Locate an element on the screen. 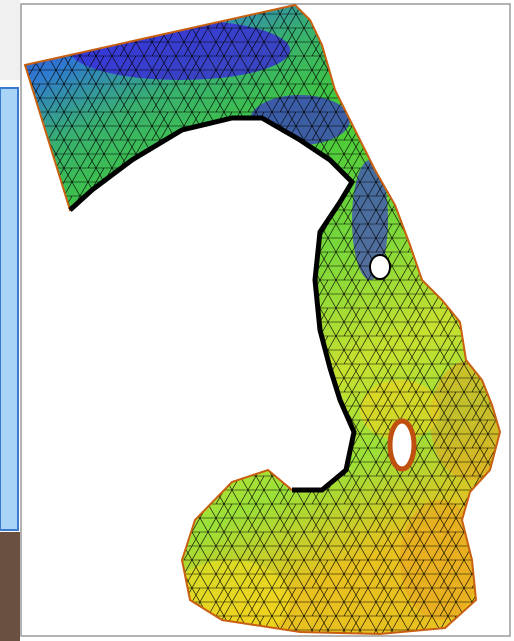 This screenshot has height=641, width=514. side-photo is located at coordinates (10, 586).